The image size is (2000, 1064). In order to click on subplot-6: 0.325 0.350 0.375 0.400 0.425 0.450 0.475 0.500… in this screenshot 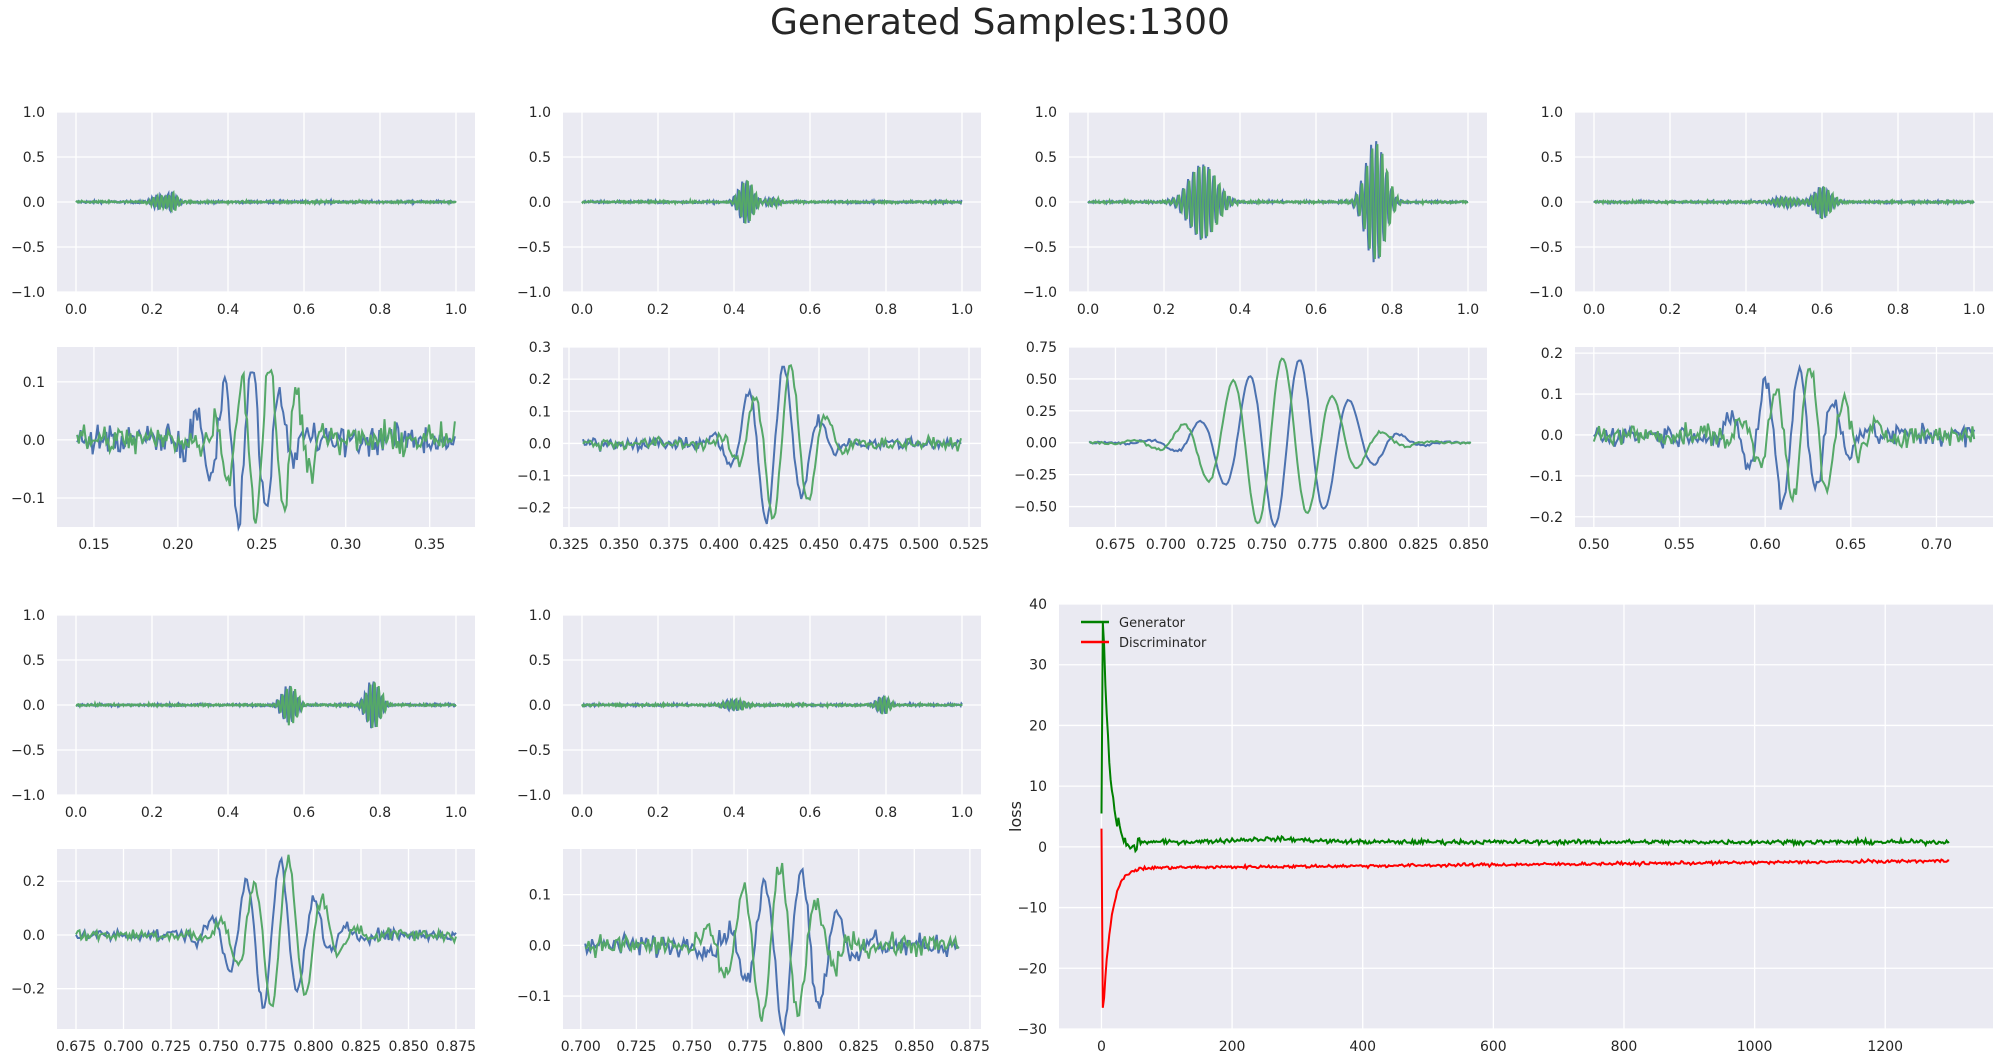, I will do `click(753, 446)`.